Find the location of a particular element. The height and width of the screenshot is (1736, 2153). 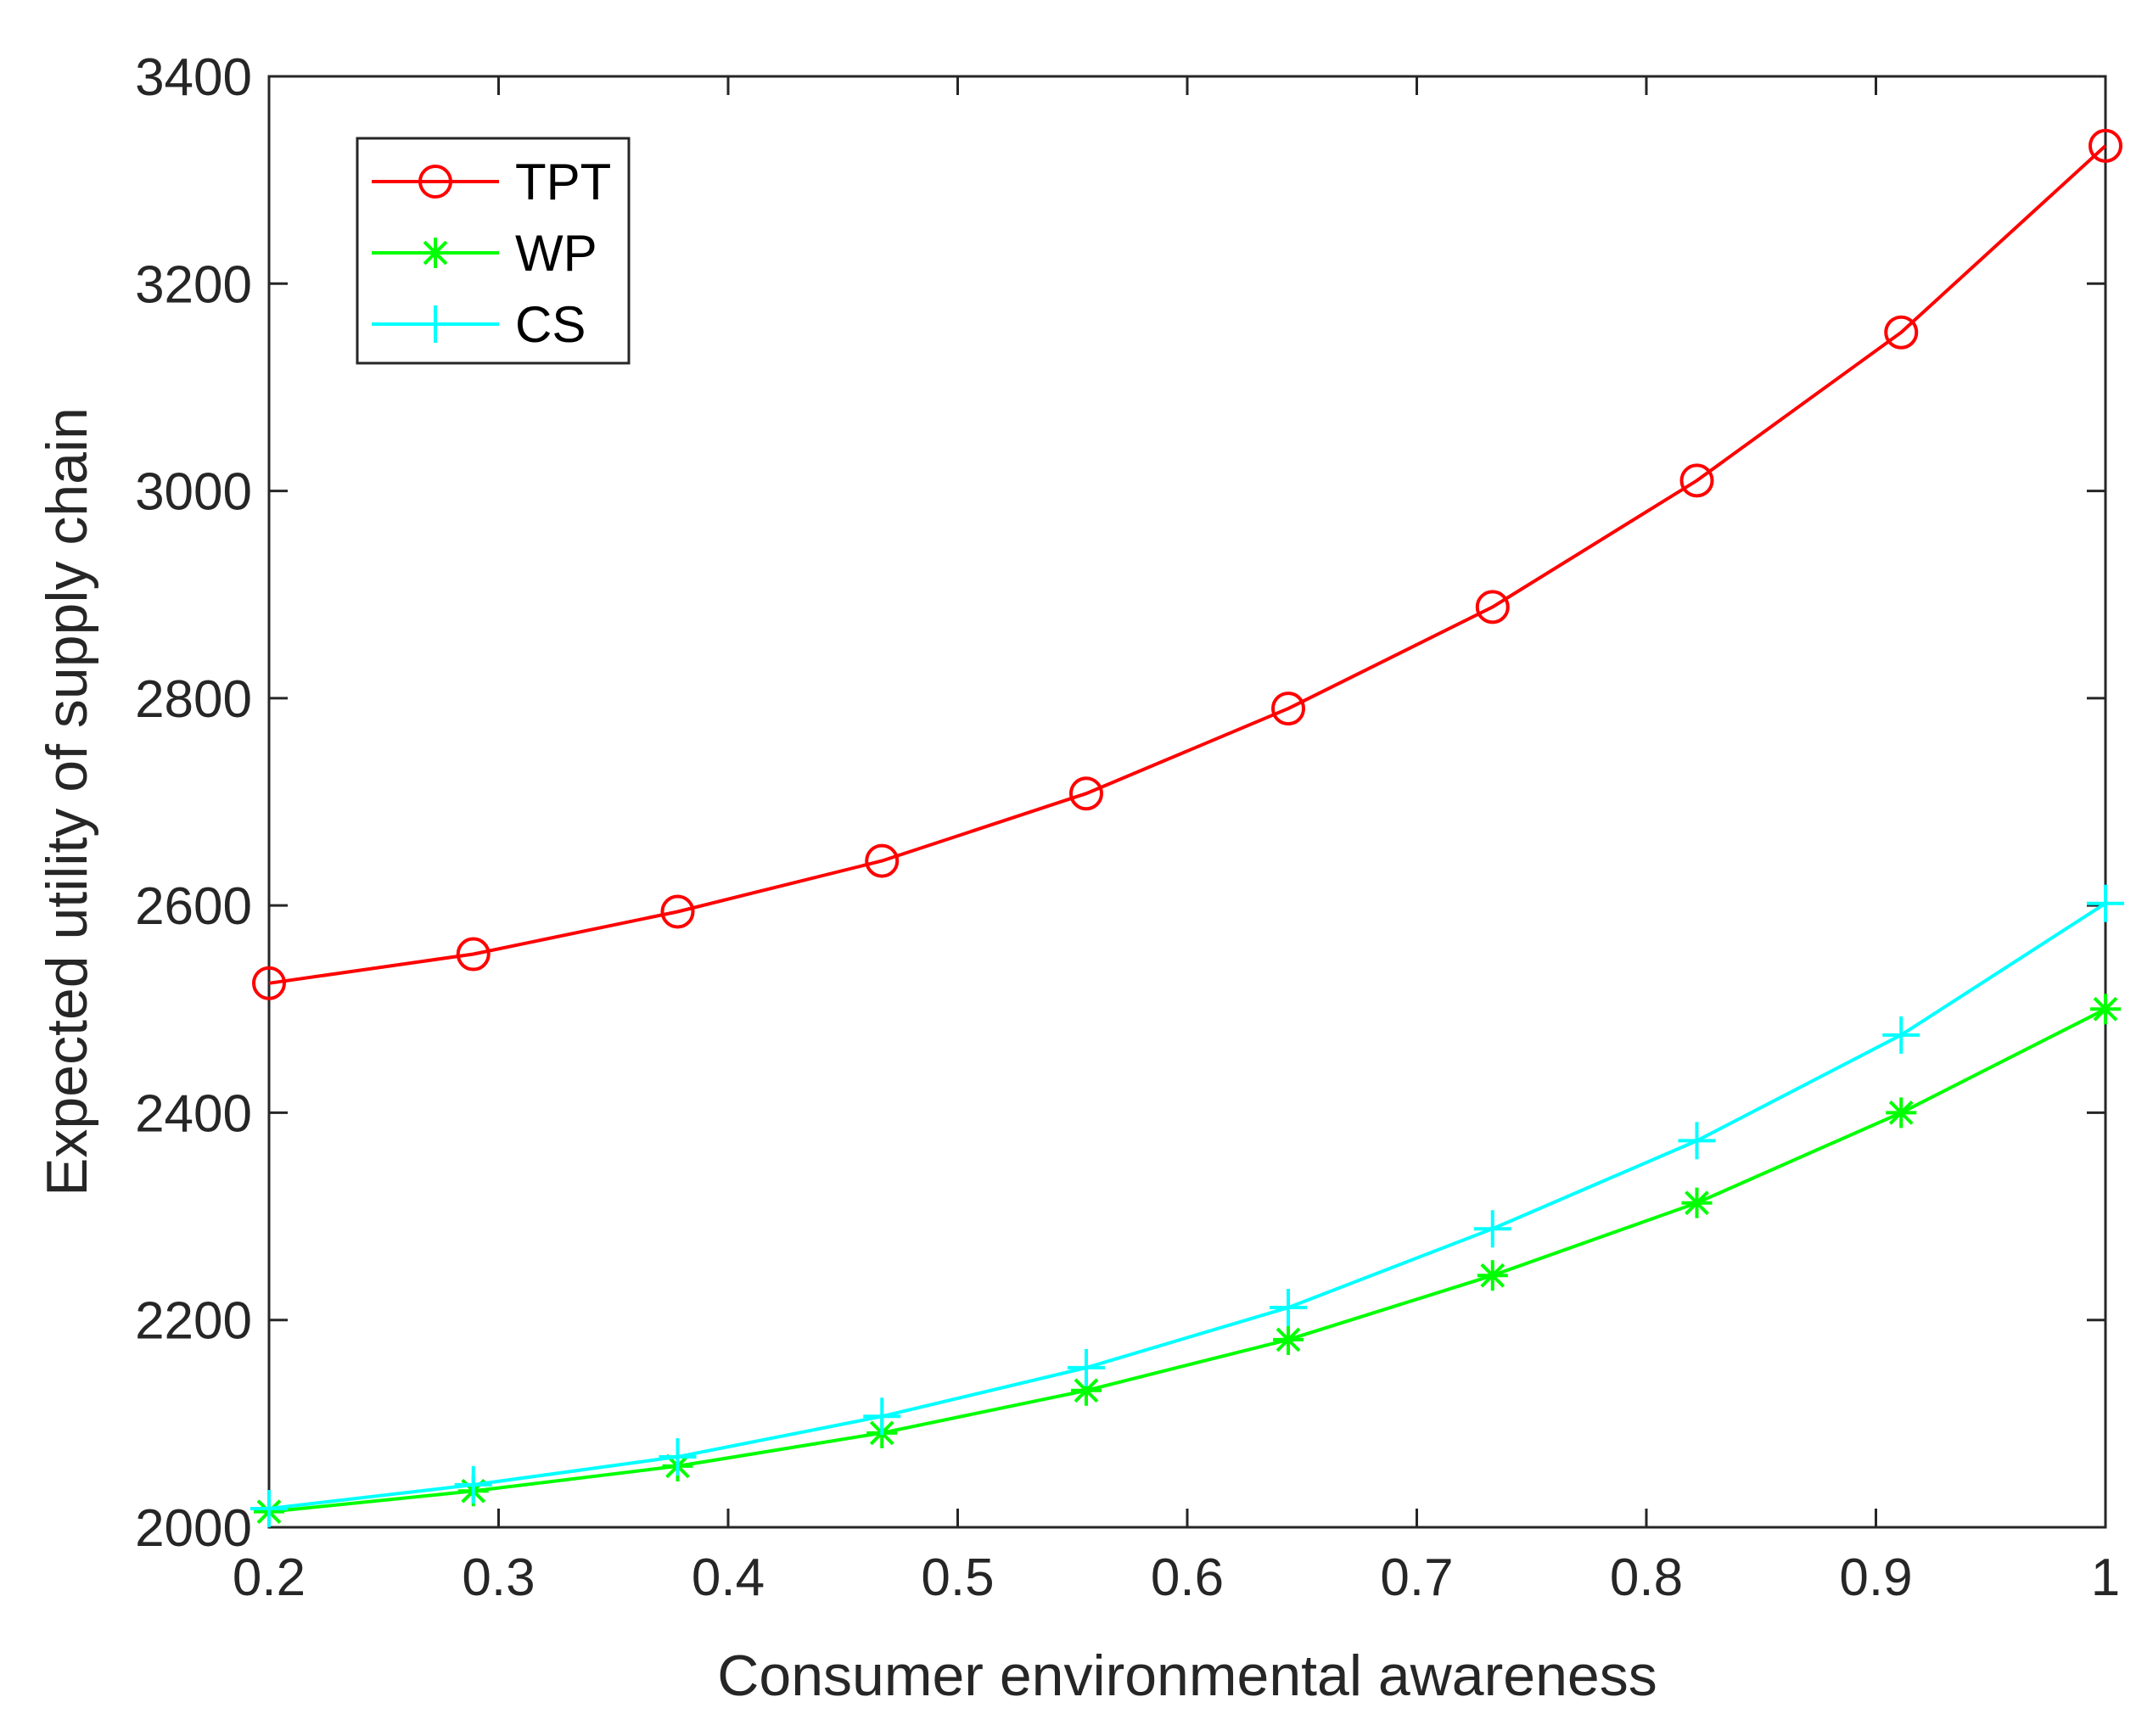

x-tick-label: 1 is located at coordinates (2106, 1578).